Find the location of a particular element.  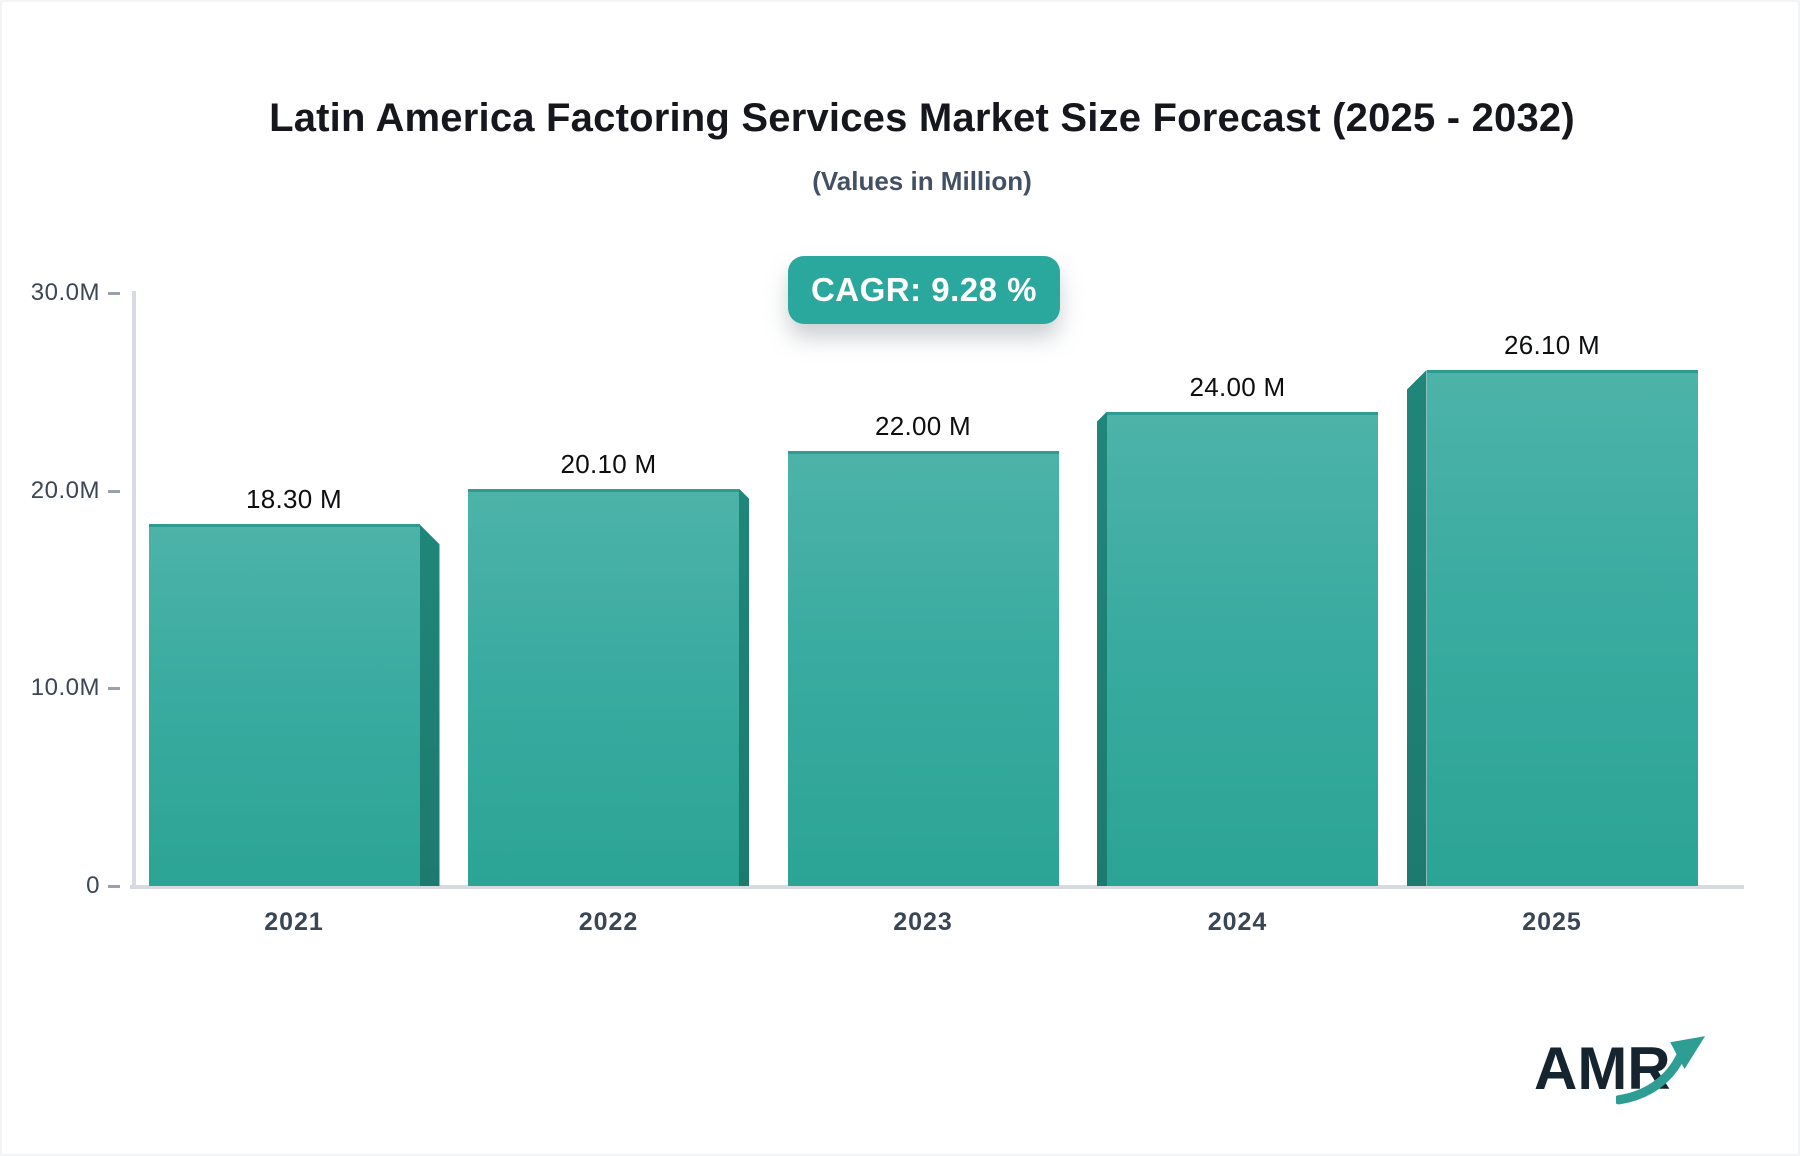

bar-2025 is located at coordinates (1552, 628).